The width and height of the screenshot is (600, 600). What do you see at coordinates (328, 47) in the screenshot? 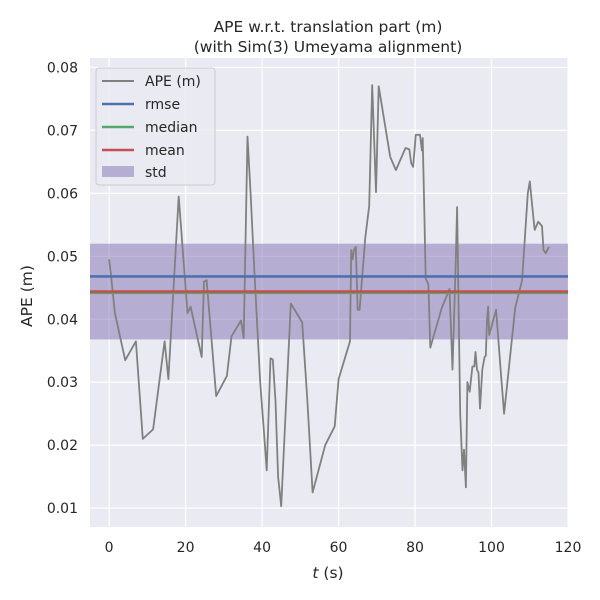
I see `chart-title-line2: (with Sim(3) Umeyama alignment)` at bounding box center [328, 47].